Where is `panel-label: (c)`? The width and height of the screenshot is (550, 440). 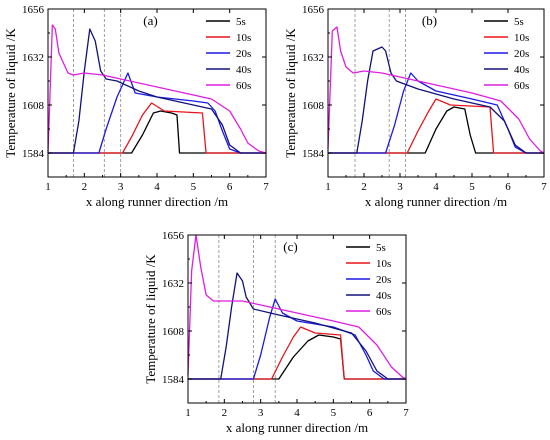 panel-label: (c) is located at coordinates (290, 246).